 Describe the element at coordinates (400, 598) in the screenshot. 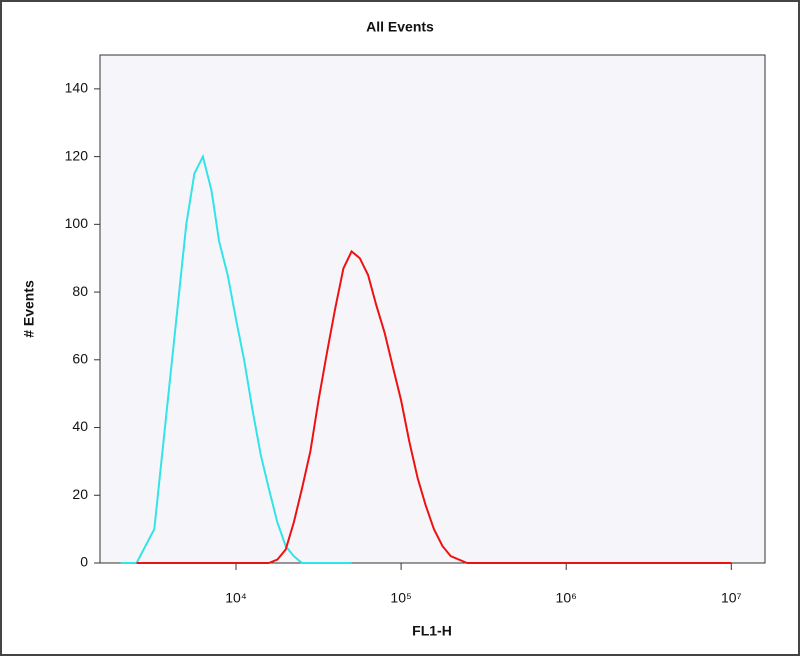

I see `x-tick-label: 10⁵` at that location.